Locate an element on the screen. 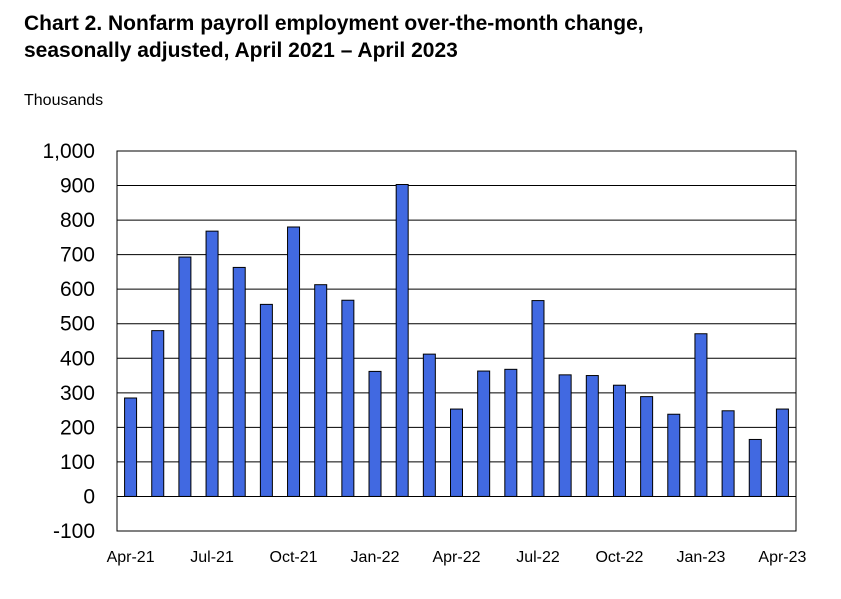 The height and width of the screenshot is (599, 841). y-tick-label: 200 is located at coordinates (77, 427).